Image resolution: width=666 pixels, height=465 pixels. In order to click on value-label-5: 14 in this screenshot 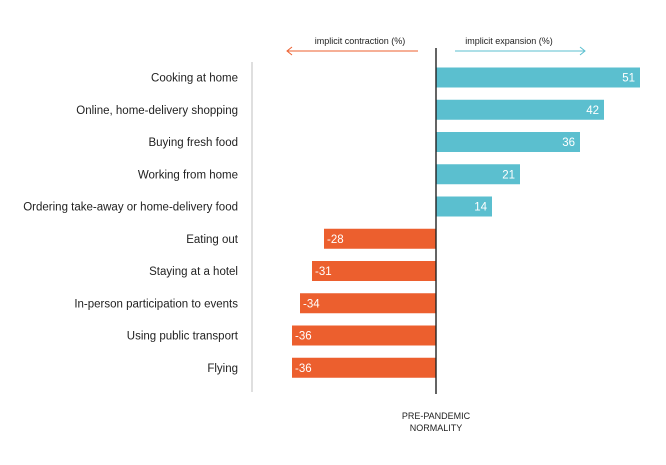, I will do `click(480, 208)`.